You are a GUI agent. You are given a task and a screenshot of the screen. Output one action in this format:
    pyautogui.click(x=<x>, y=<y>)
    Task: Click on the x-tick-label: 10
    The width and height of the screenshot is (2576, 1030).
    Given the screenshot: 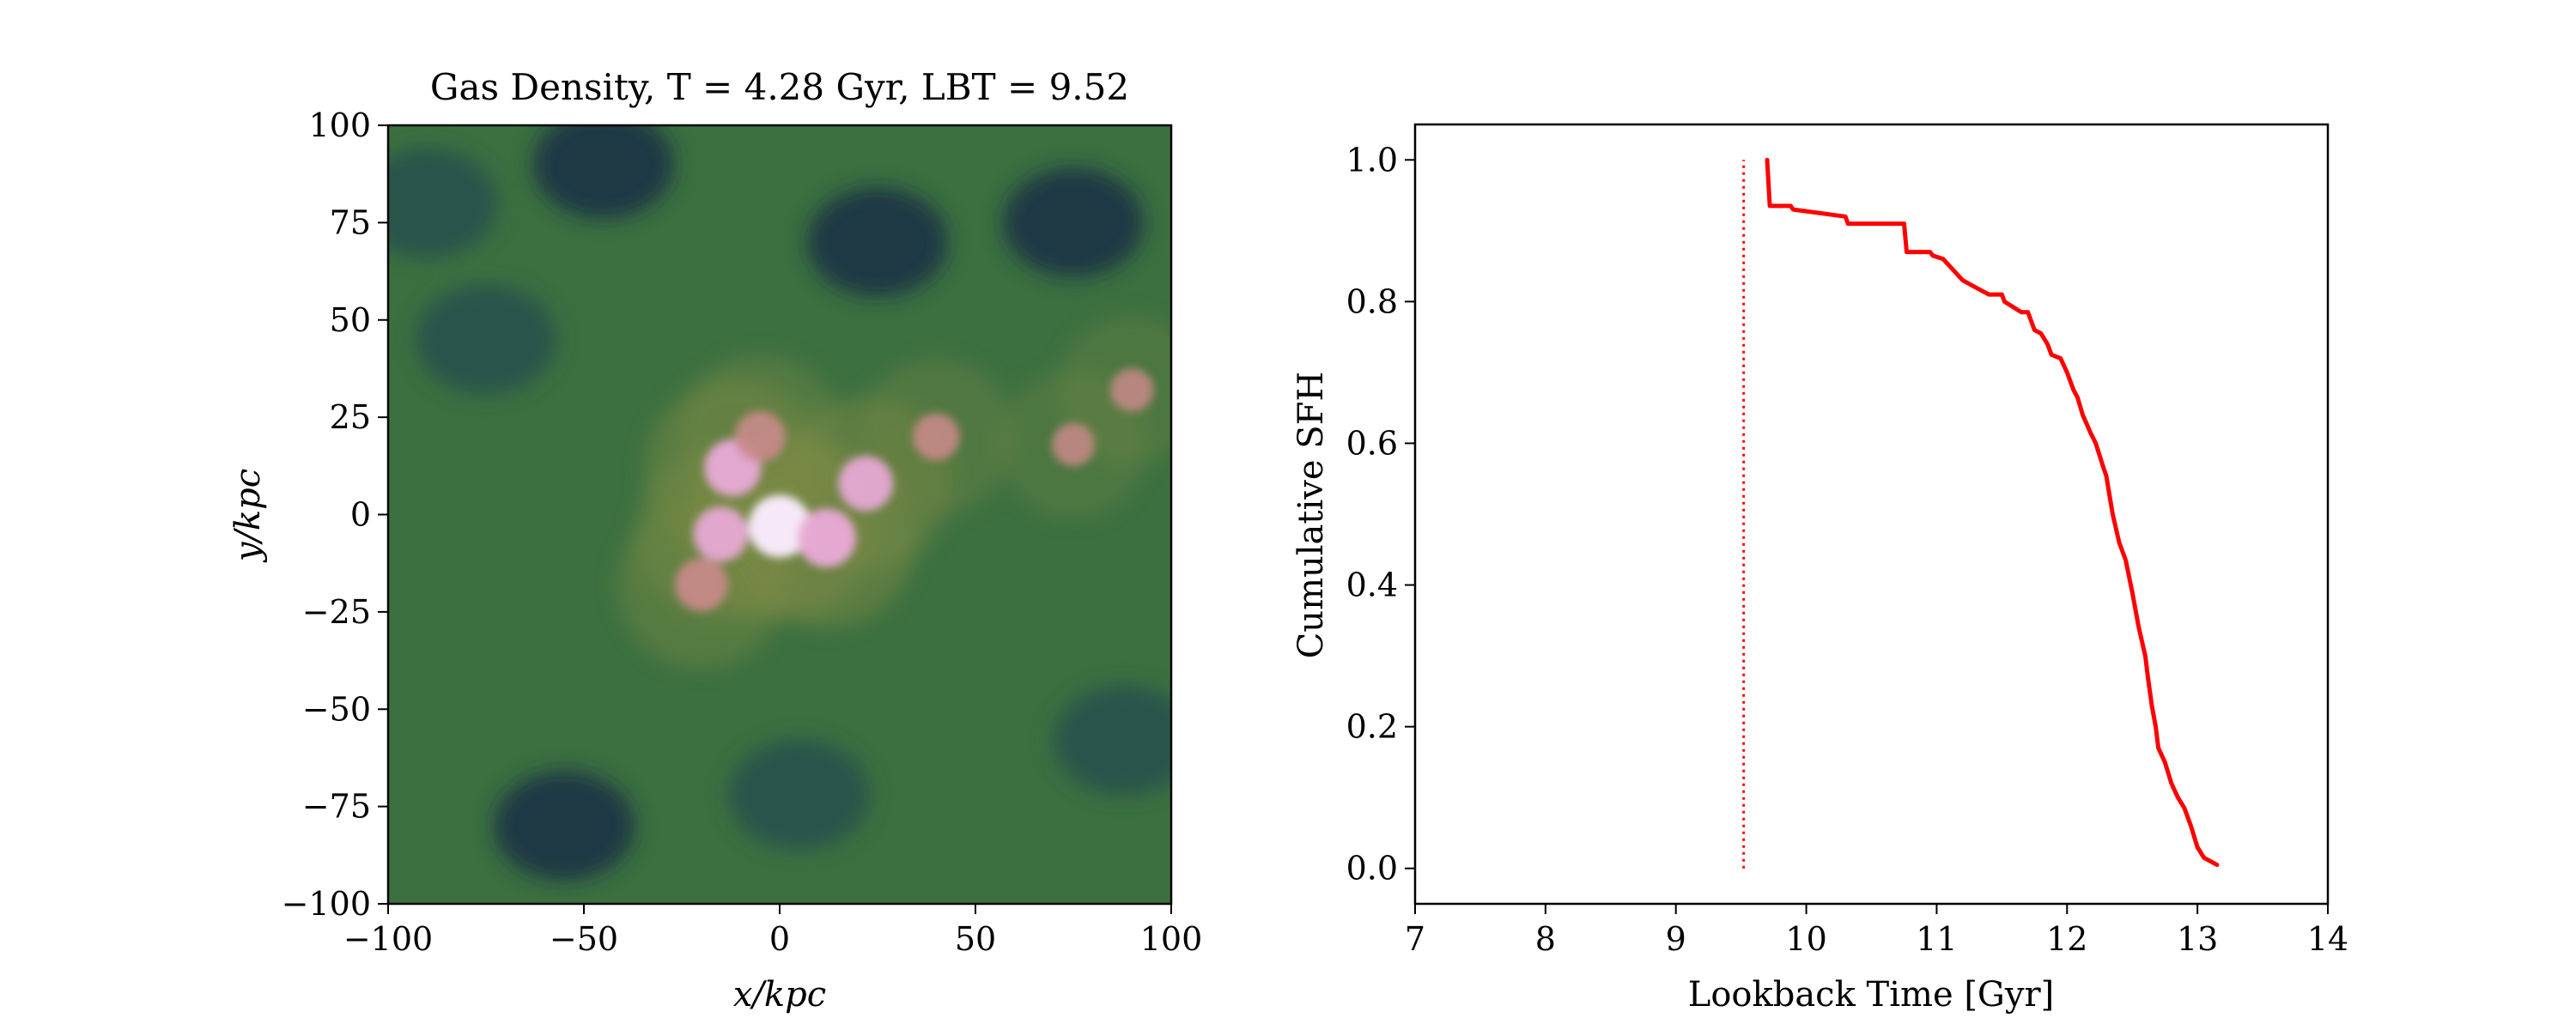 What is the action you would take?
    pyautogui.click(x=1806, y=939)
    